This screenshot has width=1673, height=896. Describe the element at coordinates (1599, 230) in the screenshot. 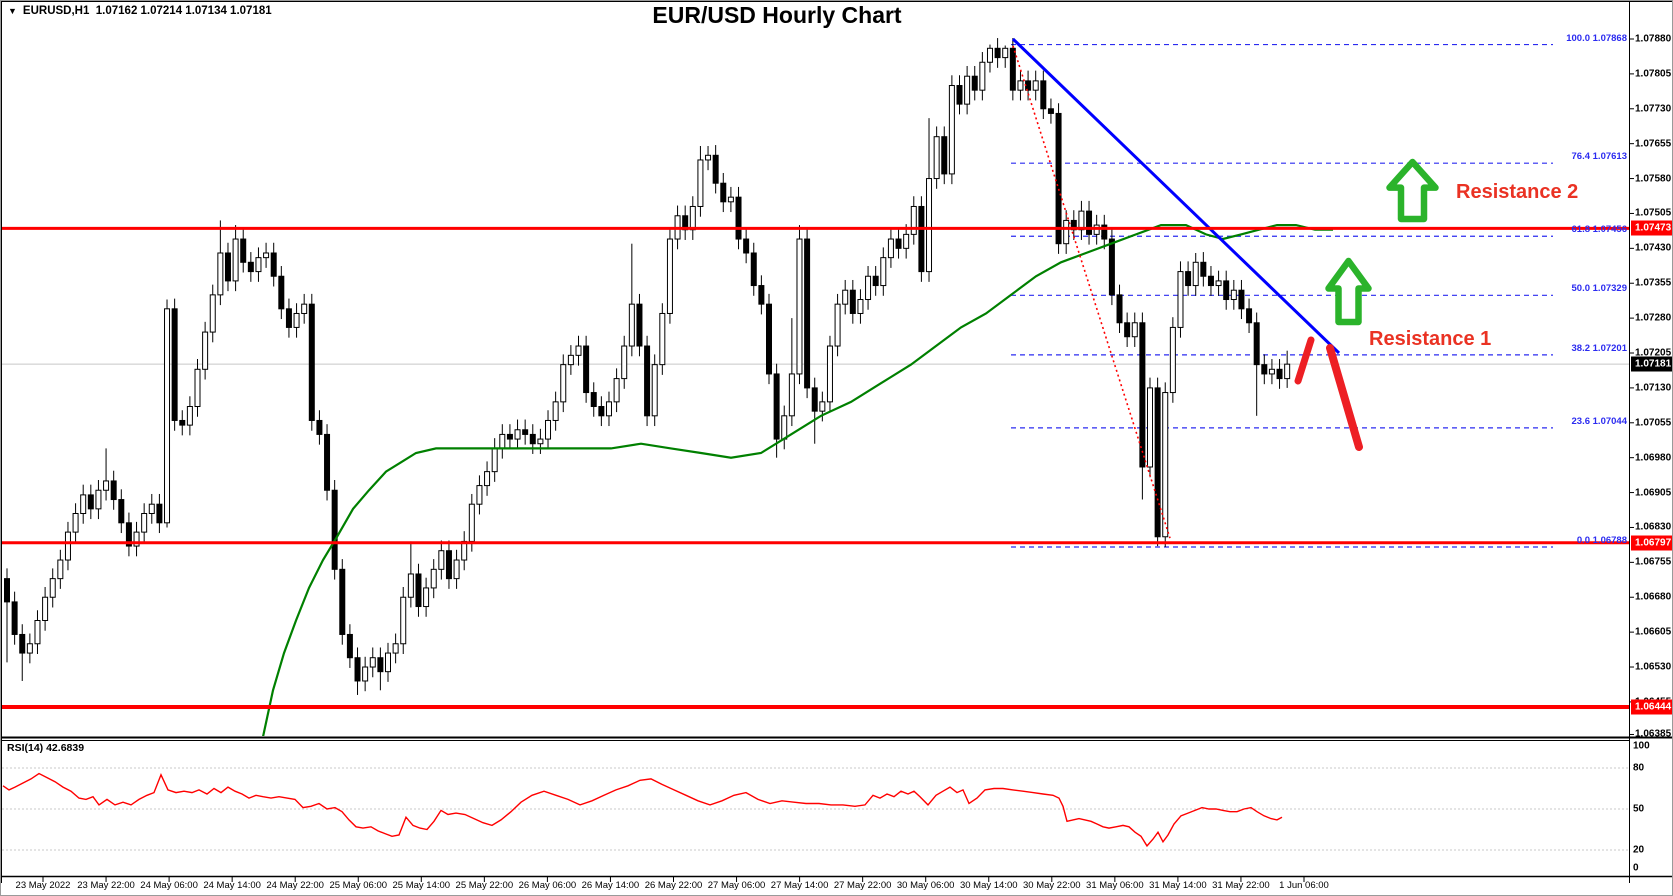

I see `fib-level-label: 61.8 1.07456` at that location.